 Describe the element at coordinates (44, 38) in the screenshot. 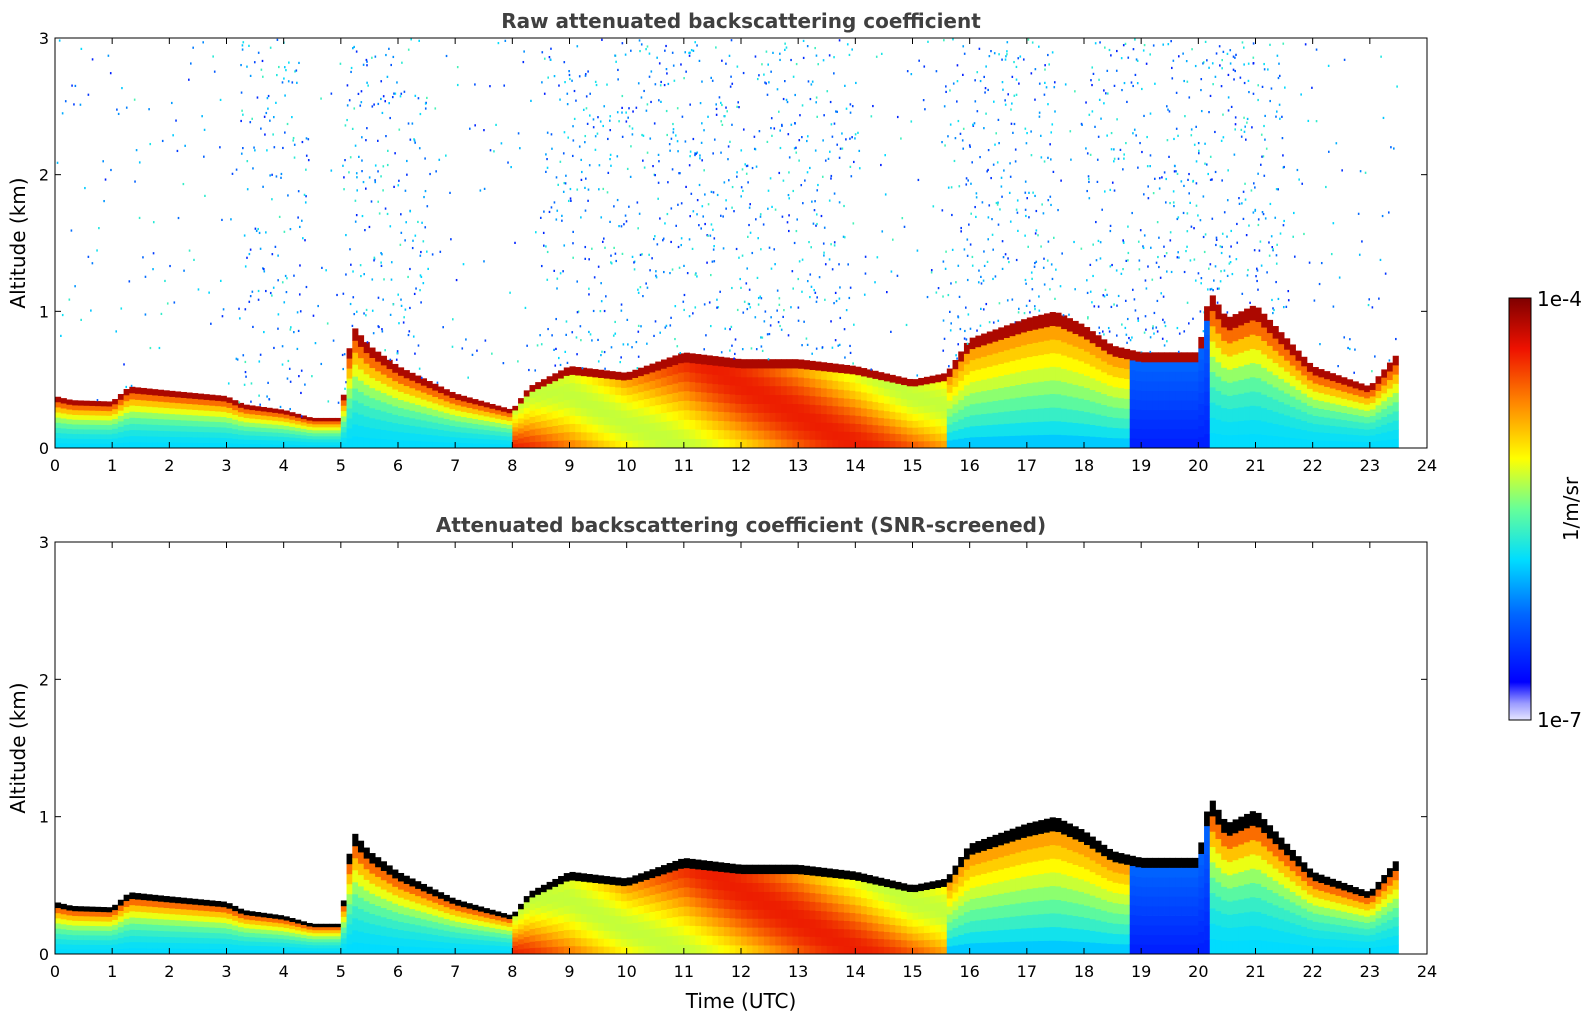

I see `y-tick-label: 3` at that location.